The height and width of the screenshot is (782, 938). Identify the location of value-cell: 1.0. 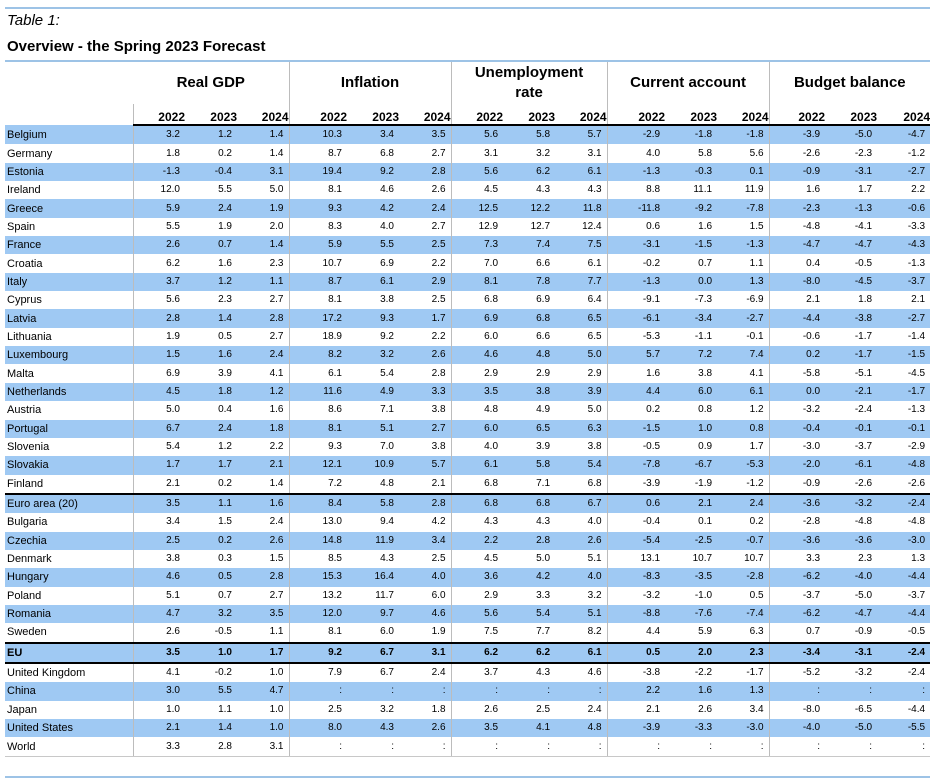
(211, 652).